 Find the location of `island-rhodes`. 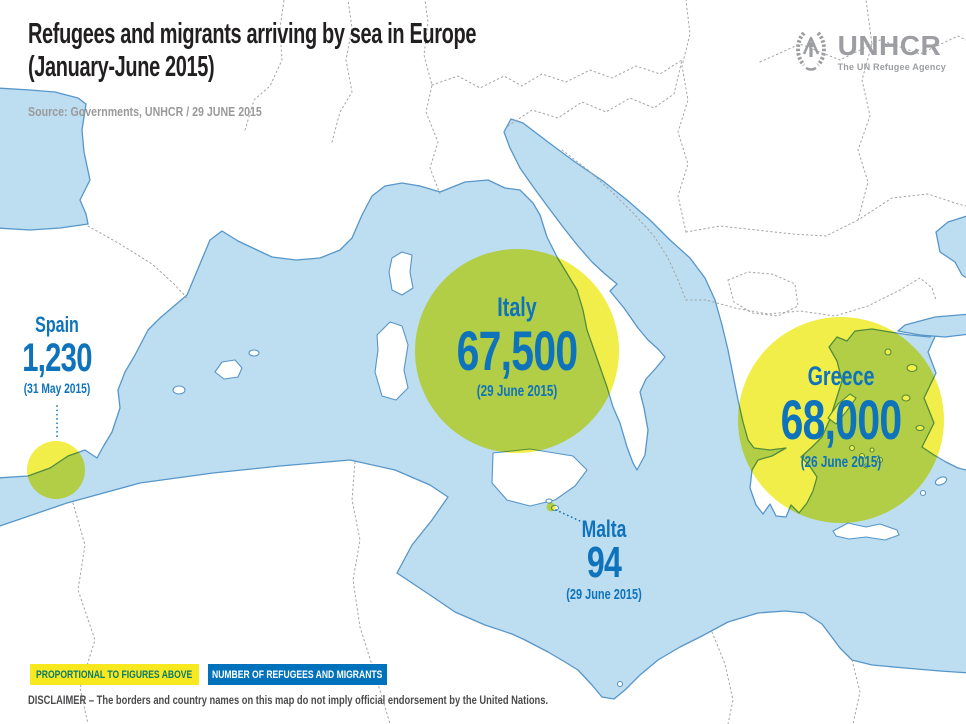

island-rhodes is located at coordinates (941, 481).